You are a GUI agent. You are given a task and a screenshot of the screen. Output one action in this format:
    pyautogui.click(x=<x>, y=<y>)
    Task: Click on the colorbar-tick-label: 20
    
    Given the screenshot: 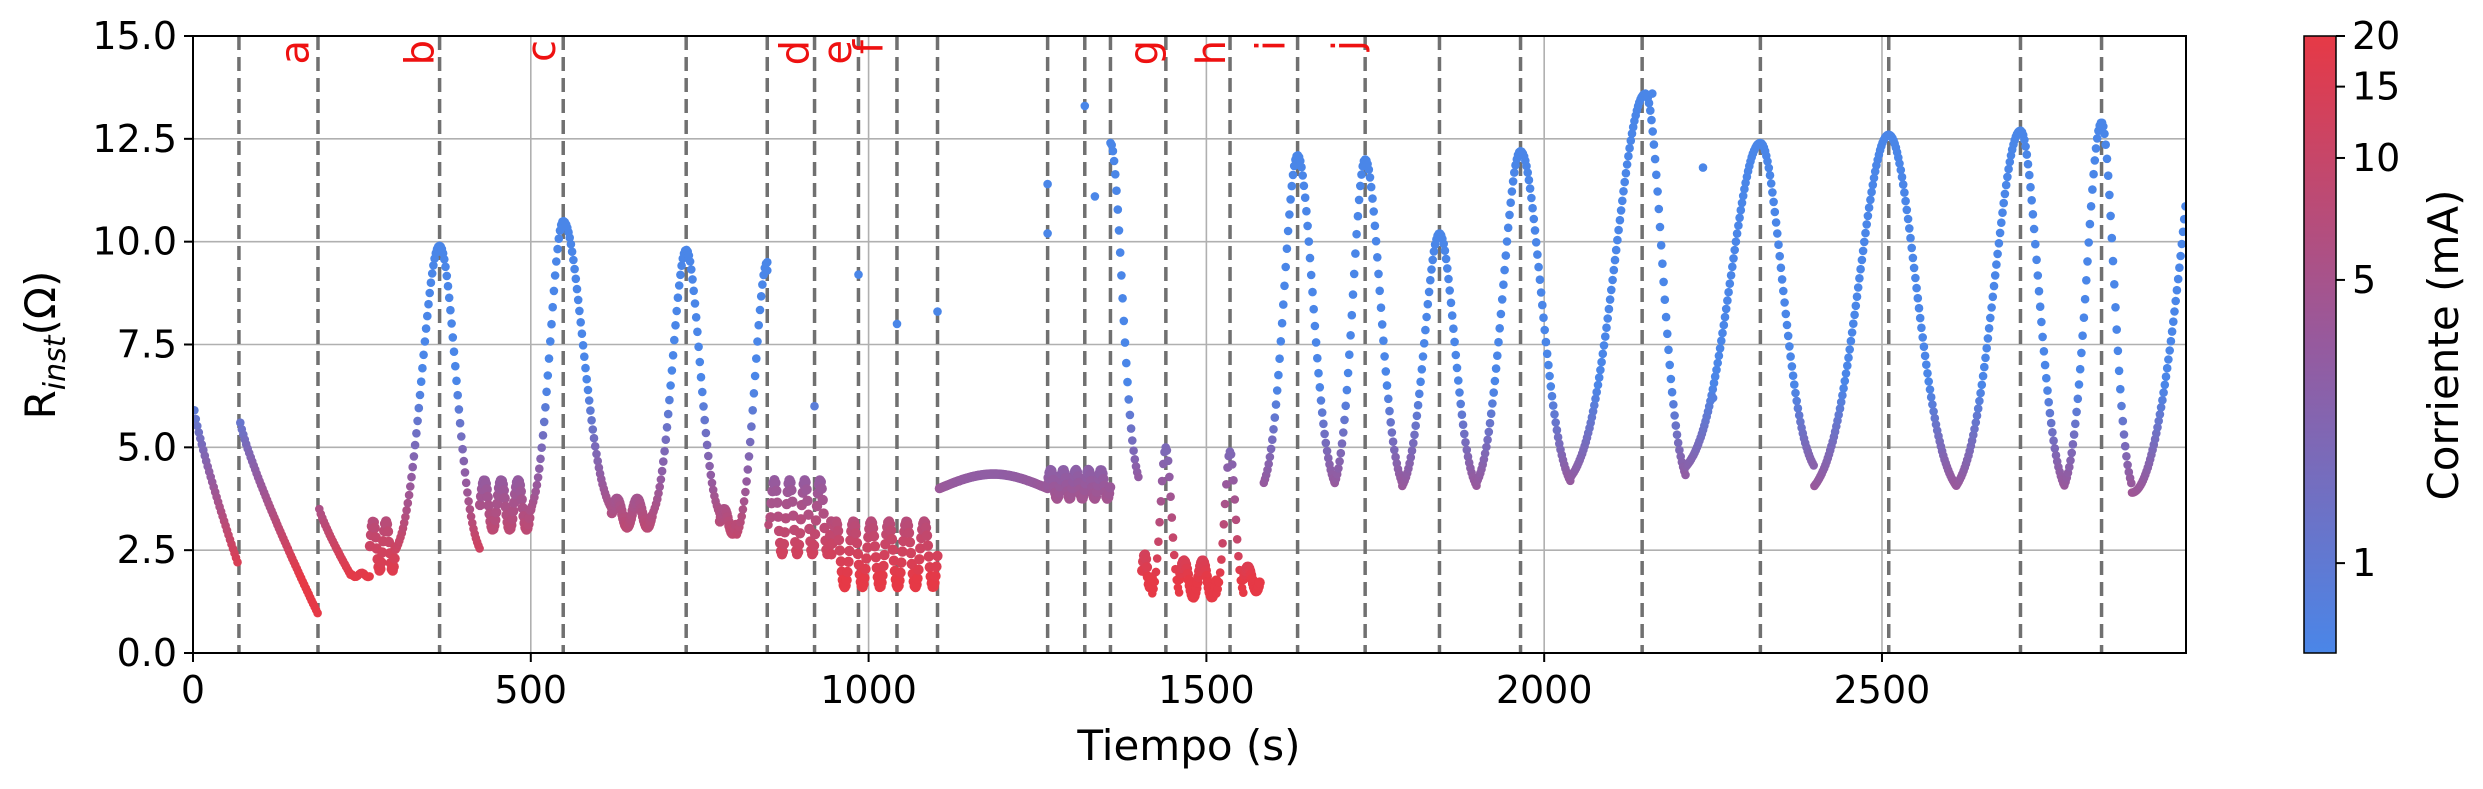 What is the action you would take?
    pyautogui.click(x=2376, y=36)
    